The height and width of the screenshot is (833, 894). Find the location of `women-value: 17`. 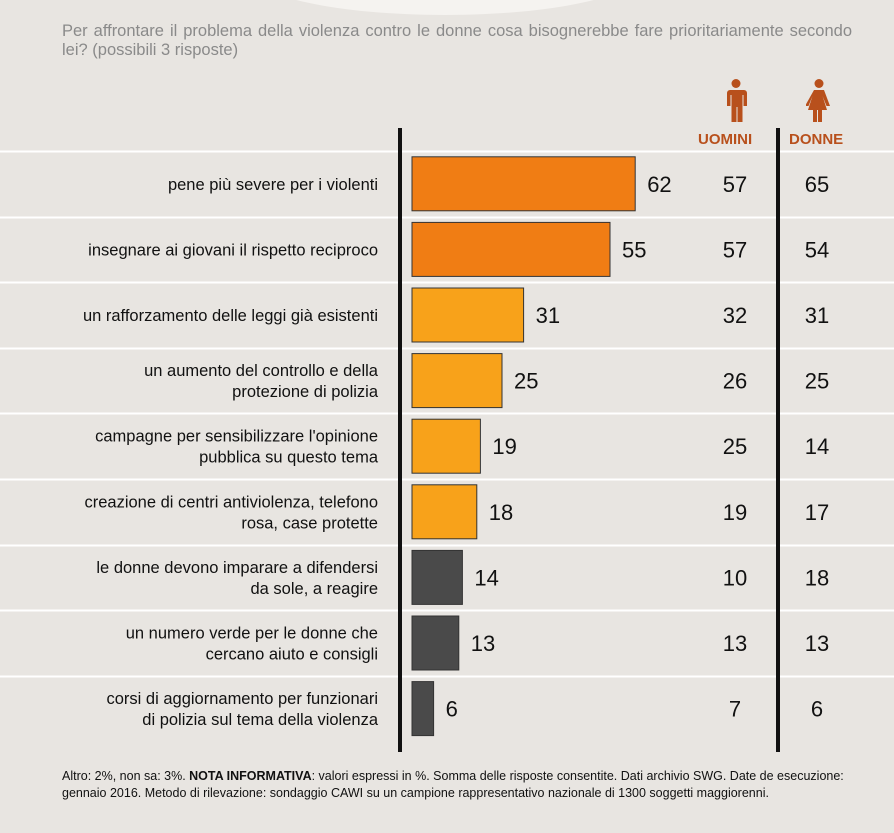

women-value: 17 is located at coordinates (817, 512).